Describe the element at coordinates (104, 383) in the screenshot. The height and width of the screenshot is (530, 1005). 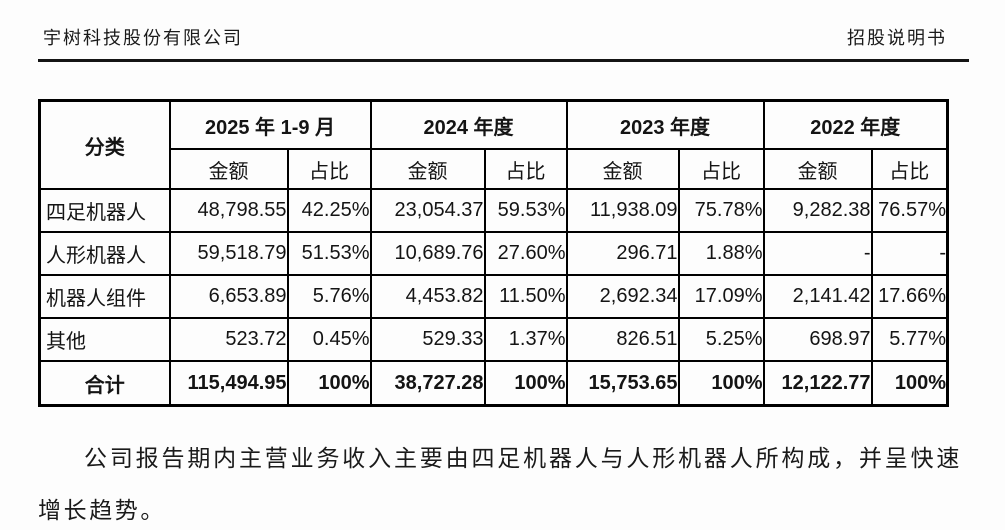
I see `row-category: 合计` at that location.